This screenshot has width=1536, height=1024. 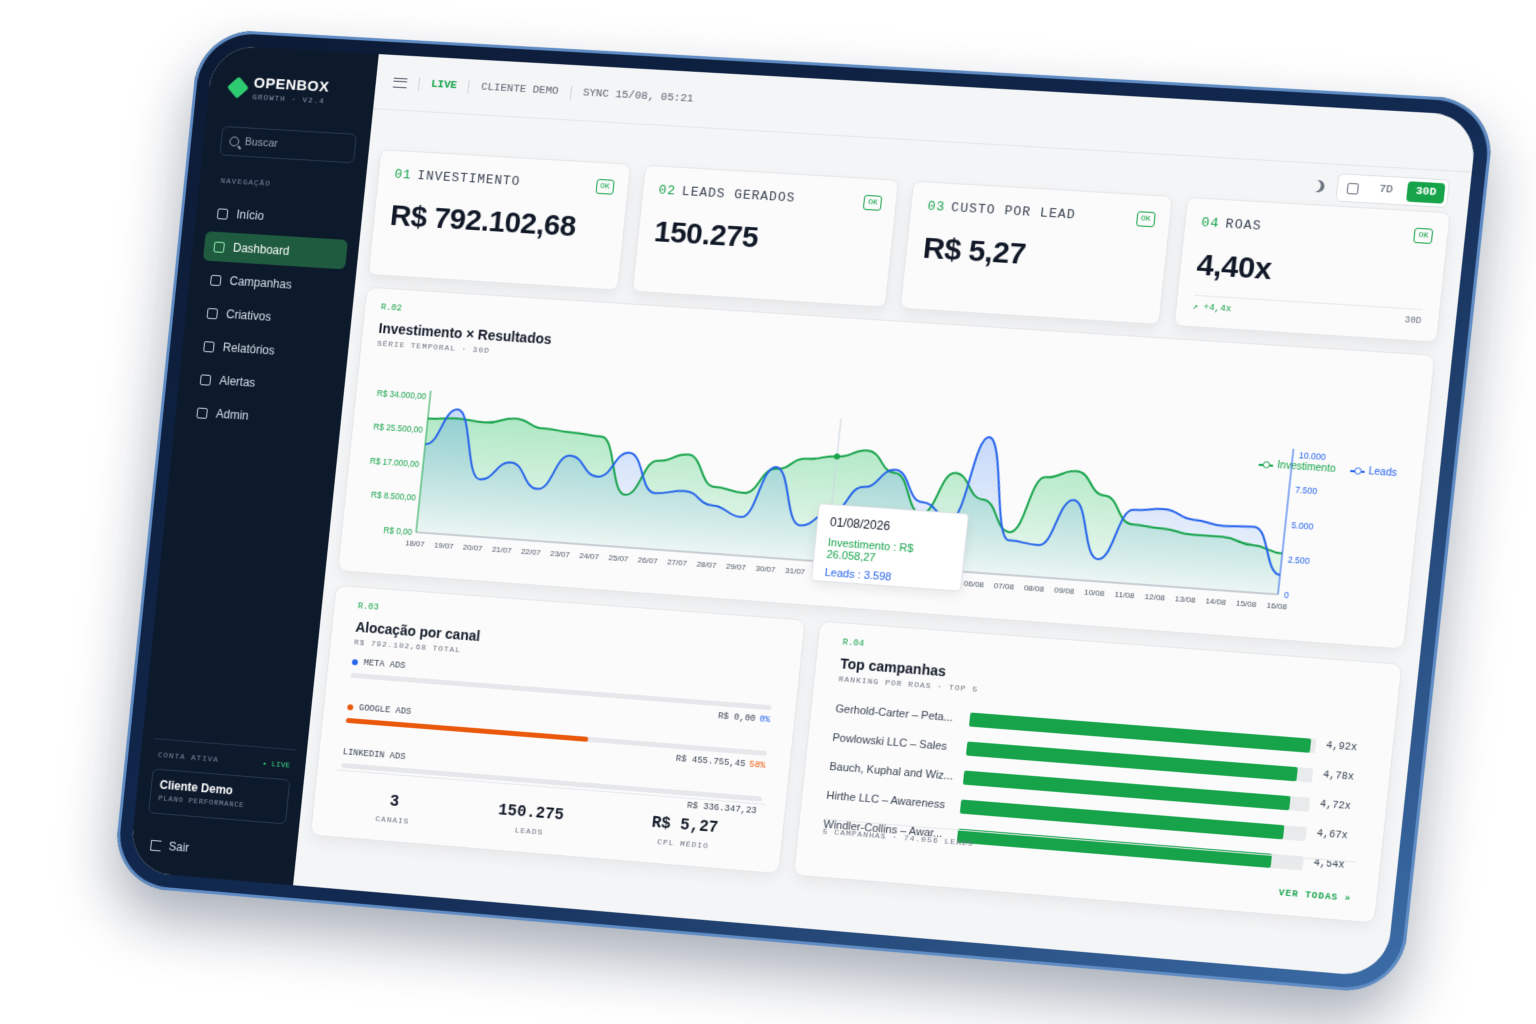 I want to click on kpi-value: 4,40x, so click(x=1311, y=272).